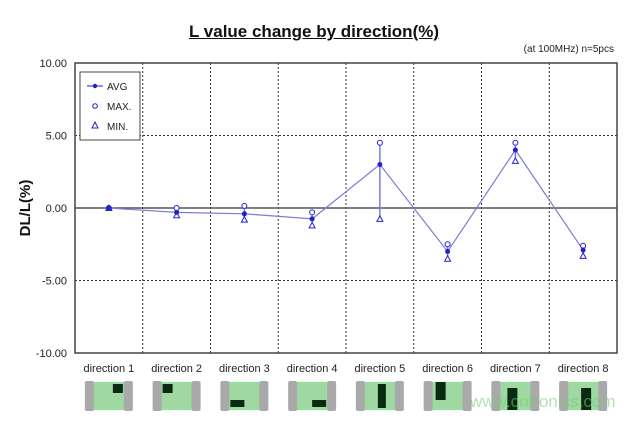 The width and height of the screenshot is (628, 422). What do you see at coordinates (56, 209) in the screenshot?
I see `y-tick-label: 0.00` at bounding box center [56, 209].